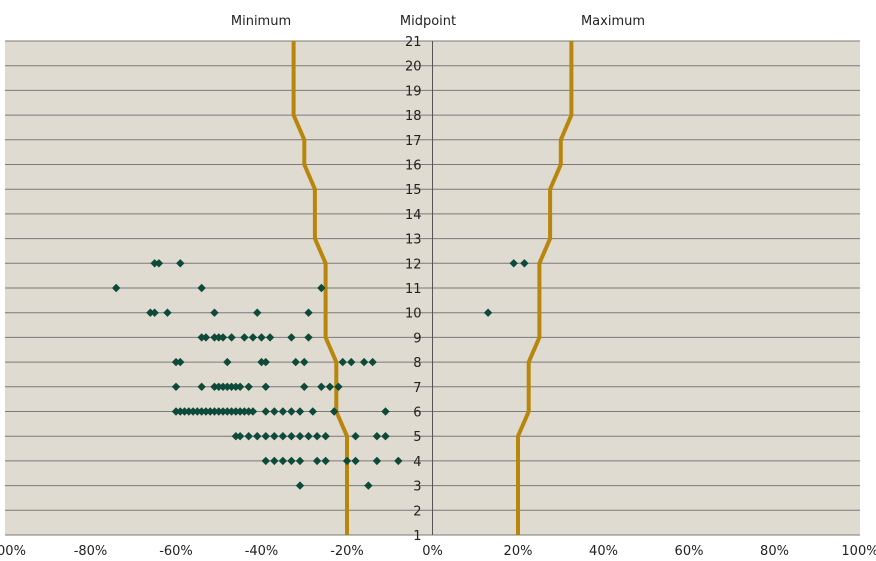 This screenshot has height=561, width=876. I want to click on y-tick-label: 11, so click(413, 289).